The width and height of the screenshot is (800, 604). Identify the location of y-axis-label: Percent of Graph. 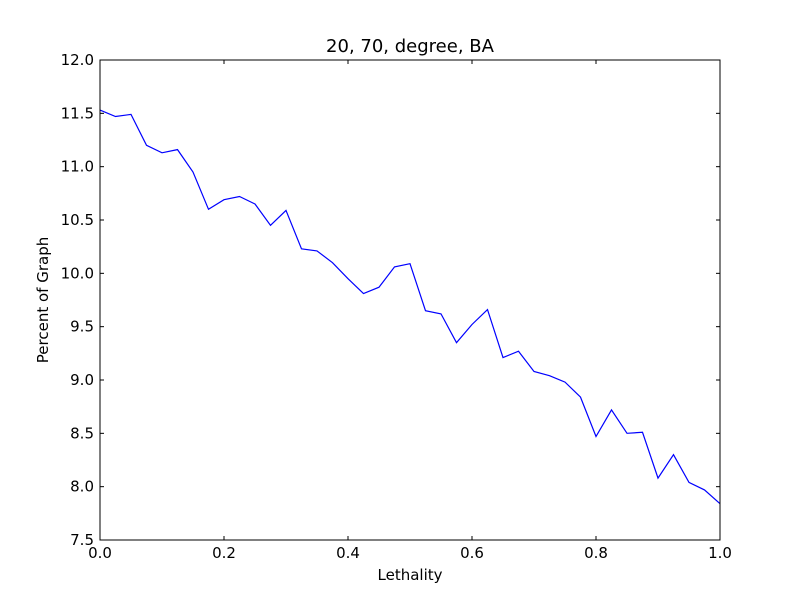
(43, 300).